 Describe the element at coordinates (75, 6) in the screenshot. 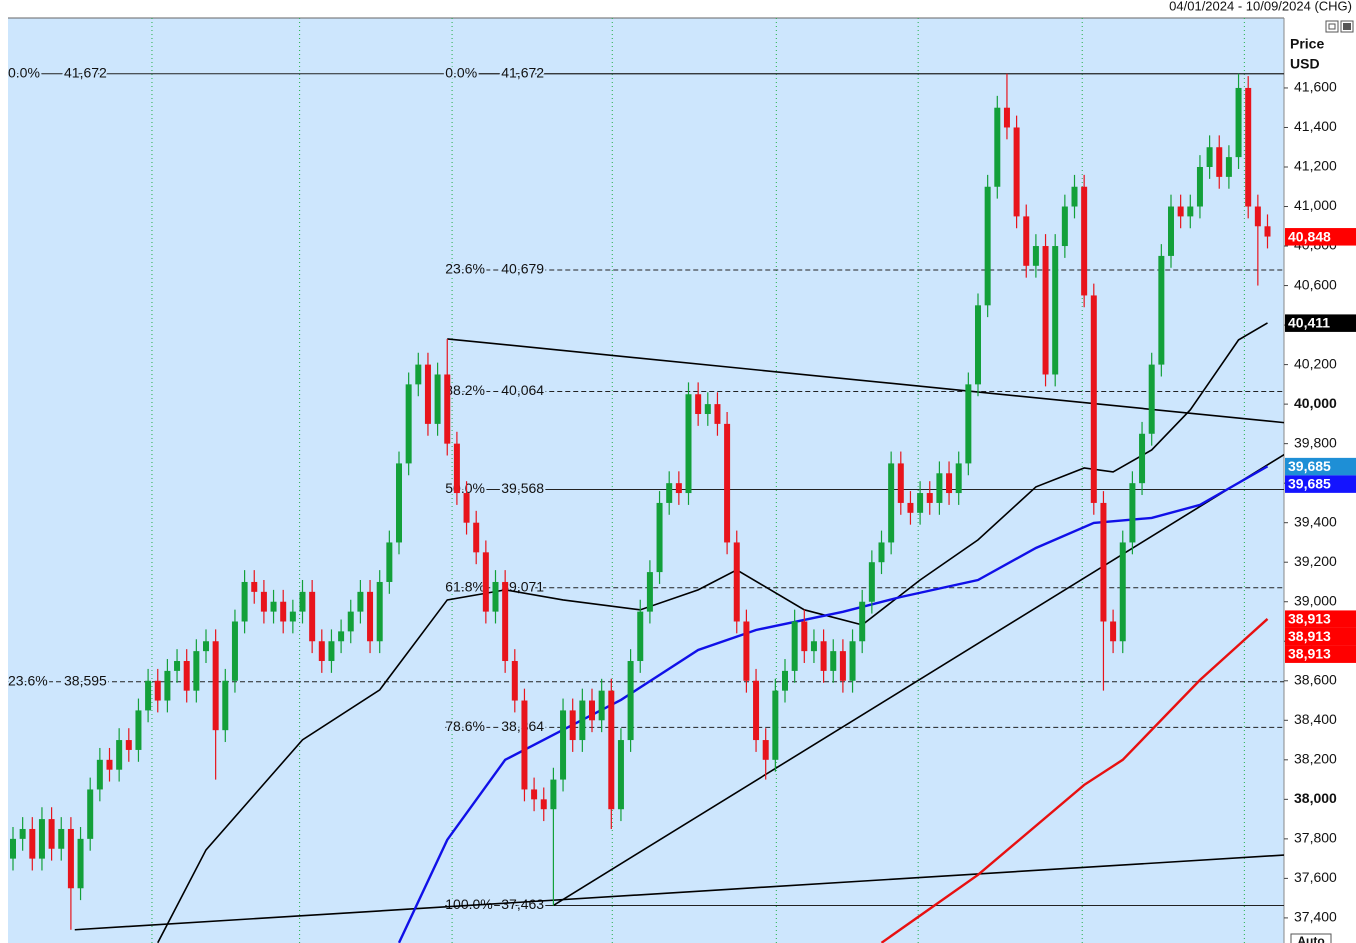

I see `chart-title: Daily DJ MNI($5) SEP24` at that location.